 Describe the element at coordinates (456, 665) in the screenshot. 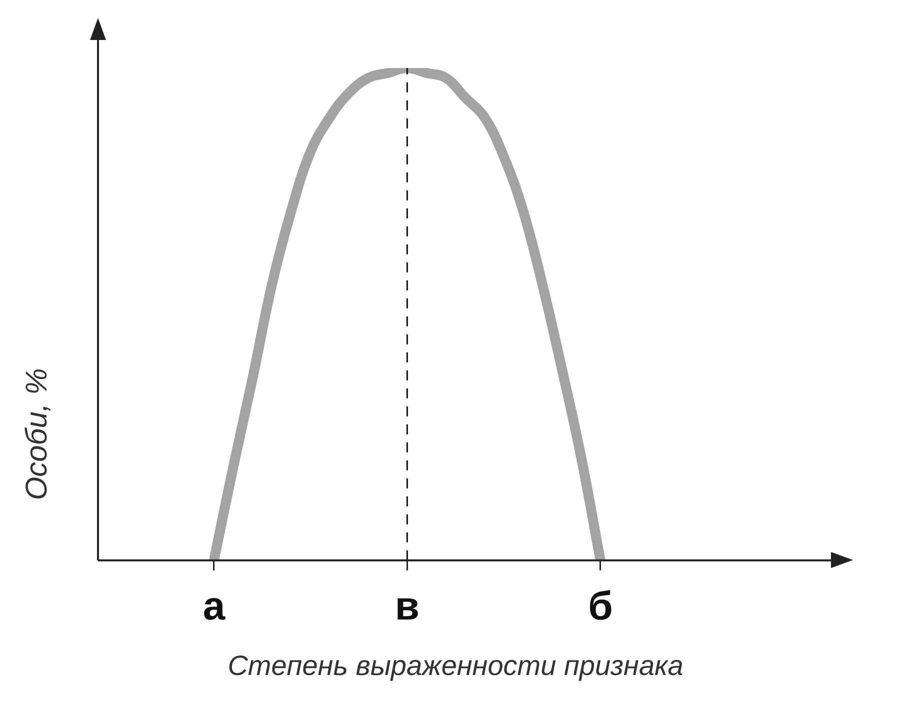

I see `x-axis-title: Степень выраженности признака` at that location.